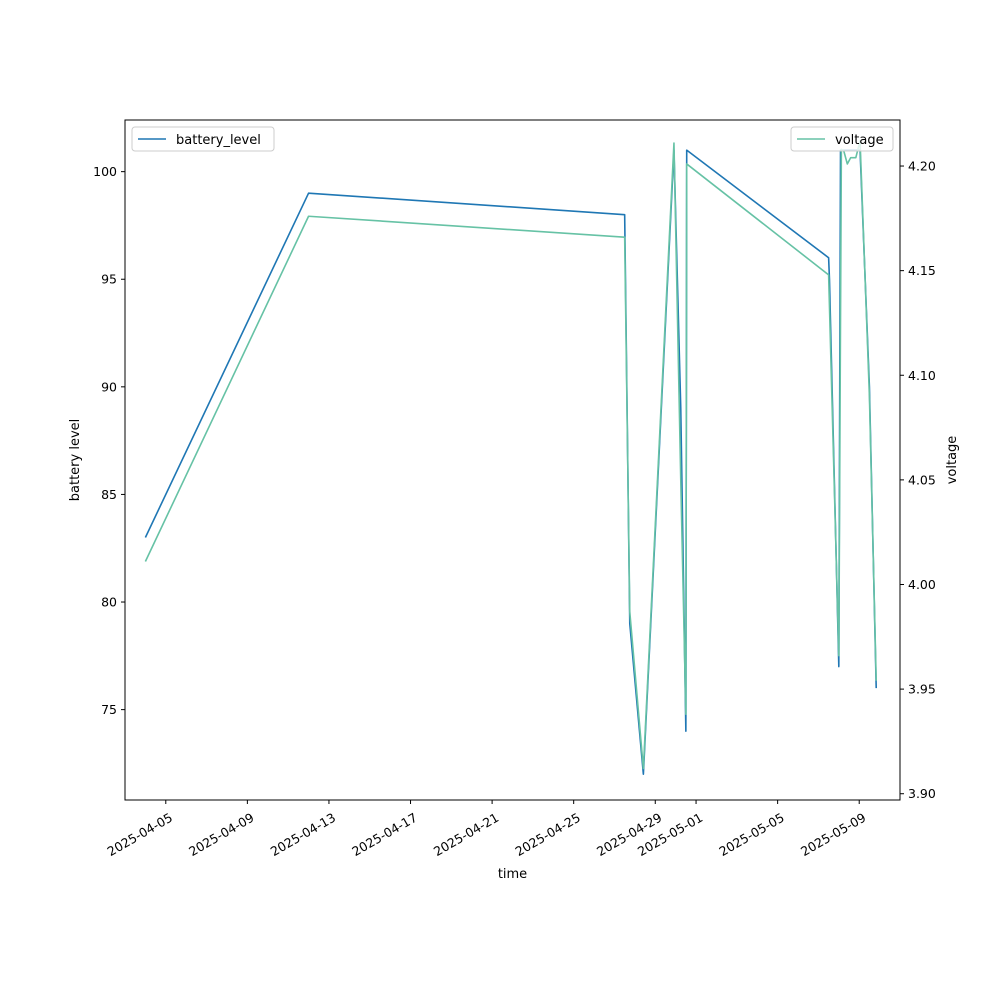 This screenshot has width=1000, height=1000. What do you see at coordinates (922, 166) in the screenshot?
I see `y-right-tick-label: 4.20` at bounding box center [922, 166].